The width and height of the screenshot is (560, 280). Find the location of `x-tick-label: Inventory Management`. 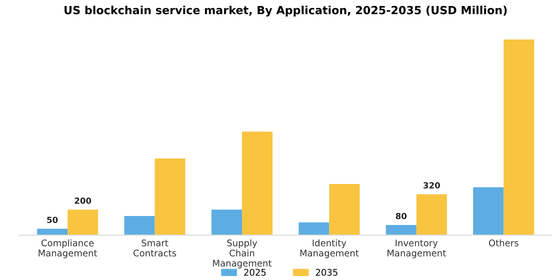

x-tick-label: Inventory Management is located at coordinates (417, 249).